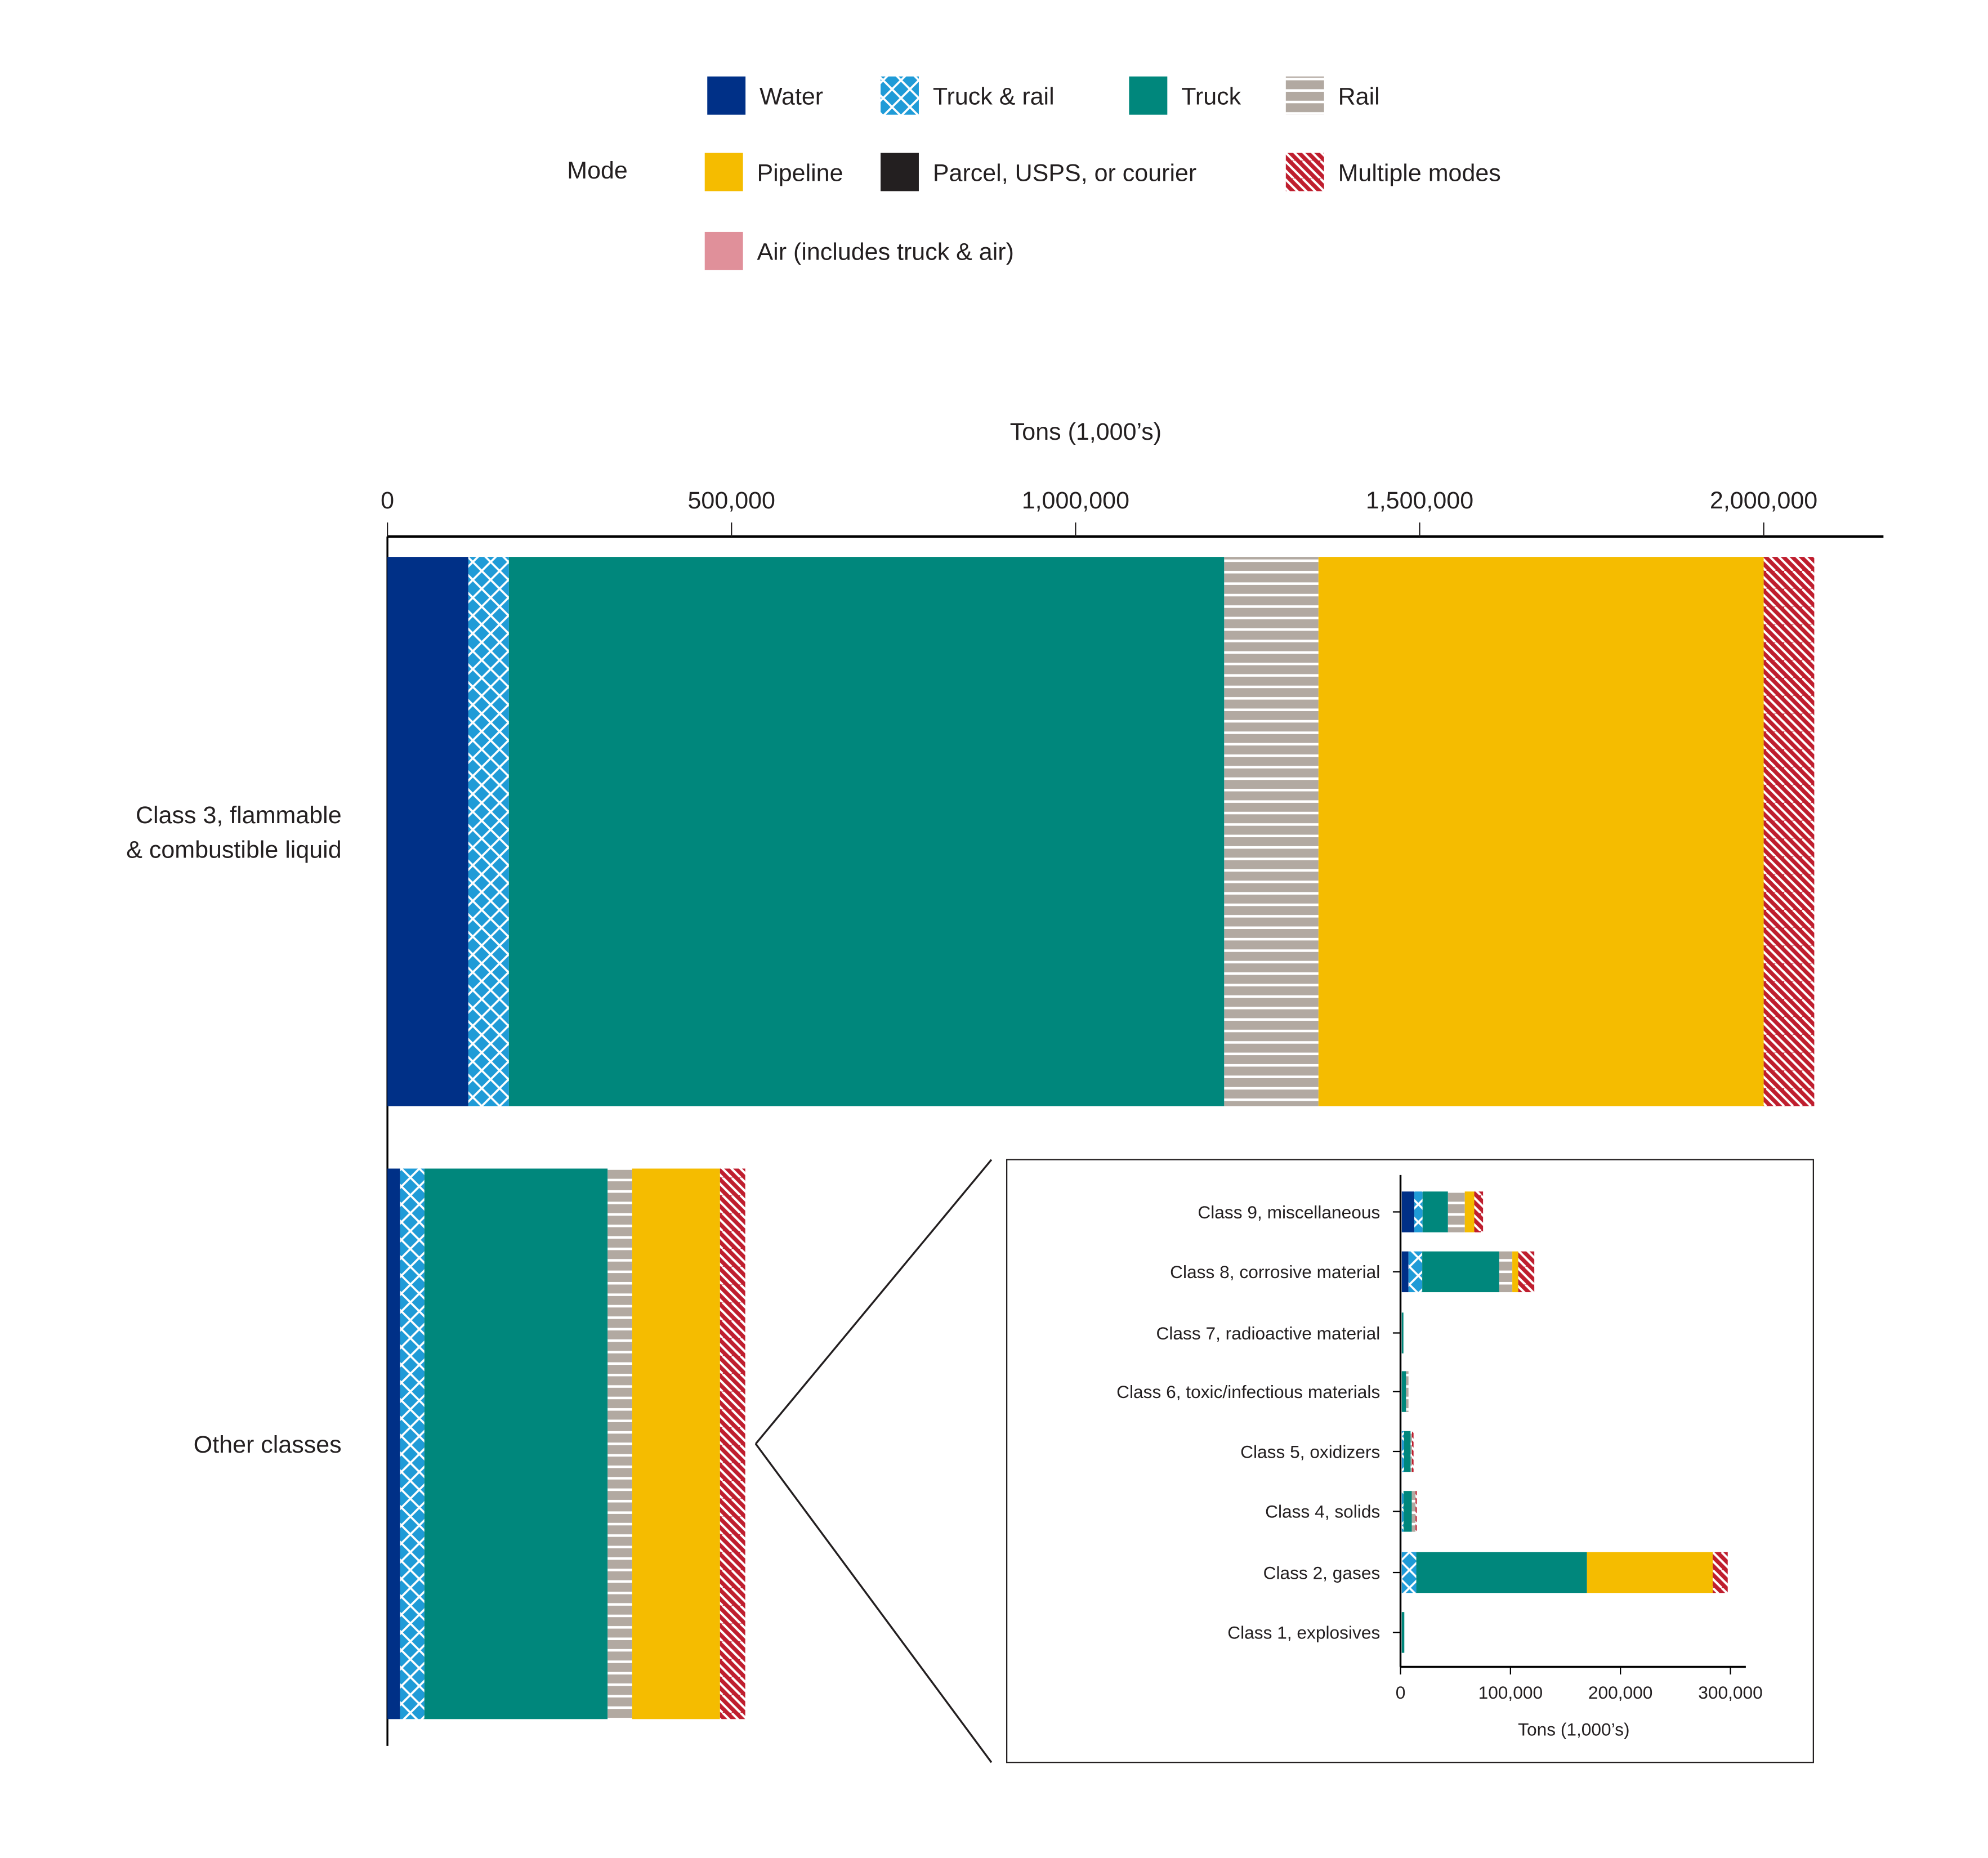 The image size is (1988, 1858). Describe the element at coordinates (1359, 96) in the screenshot. I see `legend-label-rail: Rail` at that location.